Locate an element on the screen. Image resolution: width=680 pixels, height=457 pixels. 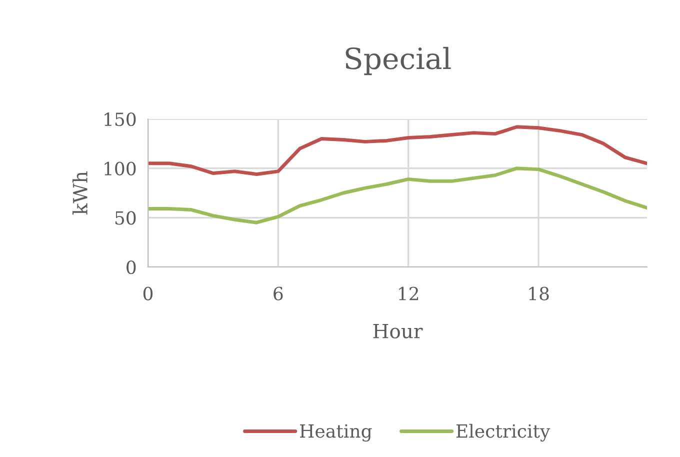
y-tick-label: 100 is located at coordinates (120, 169).